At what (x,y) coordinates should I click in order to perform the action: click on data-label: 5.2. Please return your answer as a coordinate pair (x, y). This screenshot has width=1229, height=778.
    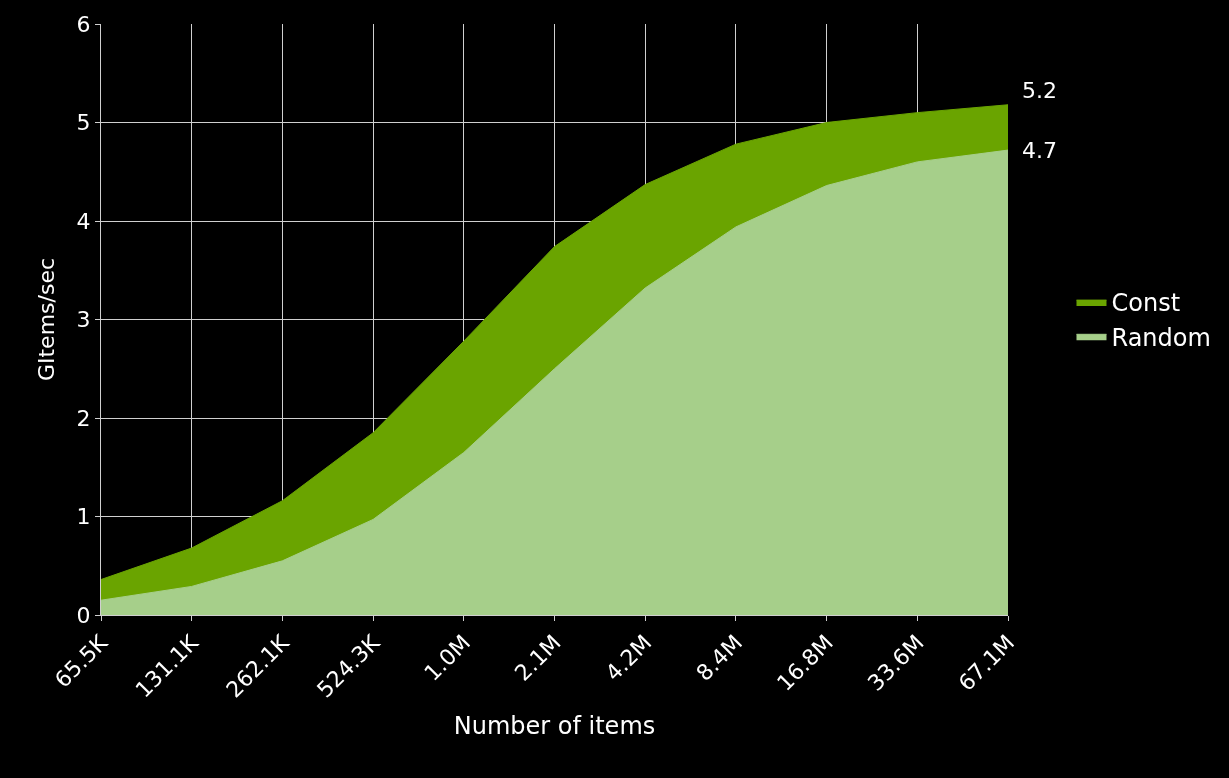
    Looking at the image, I should click on (1039, 90).